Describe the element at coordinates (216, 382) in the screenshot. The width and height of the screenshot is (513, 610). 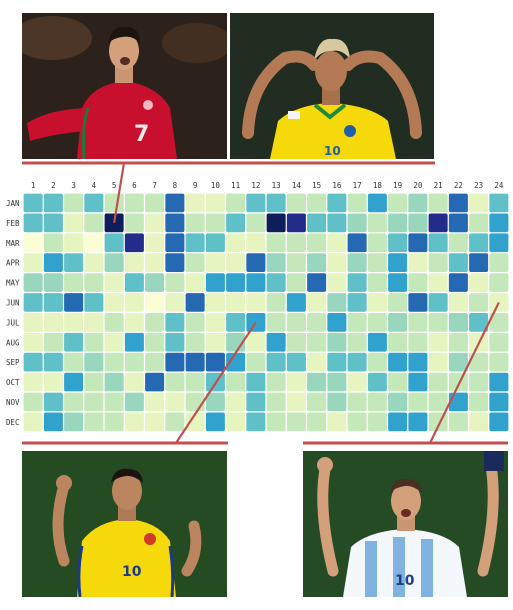
I see `connector-line-player-colombia` at that location.